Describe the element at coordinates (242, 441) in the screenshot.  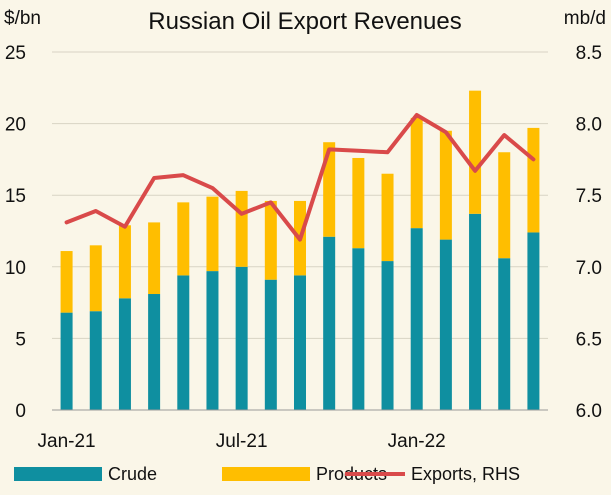
I see `x-tick-label: Jul-21` at that location.